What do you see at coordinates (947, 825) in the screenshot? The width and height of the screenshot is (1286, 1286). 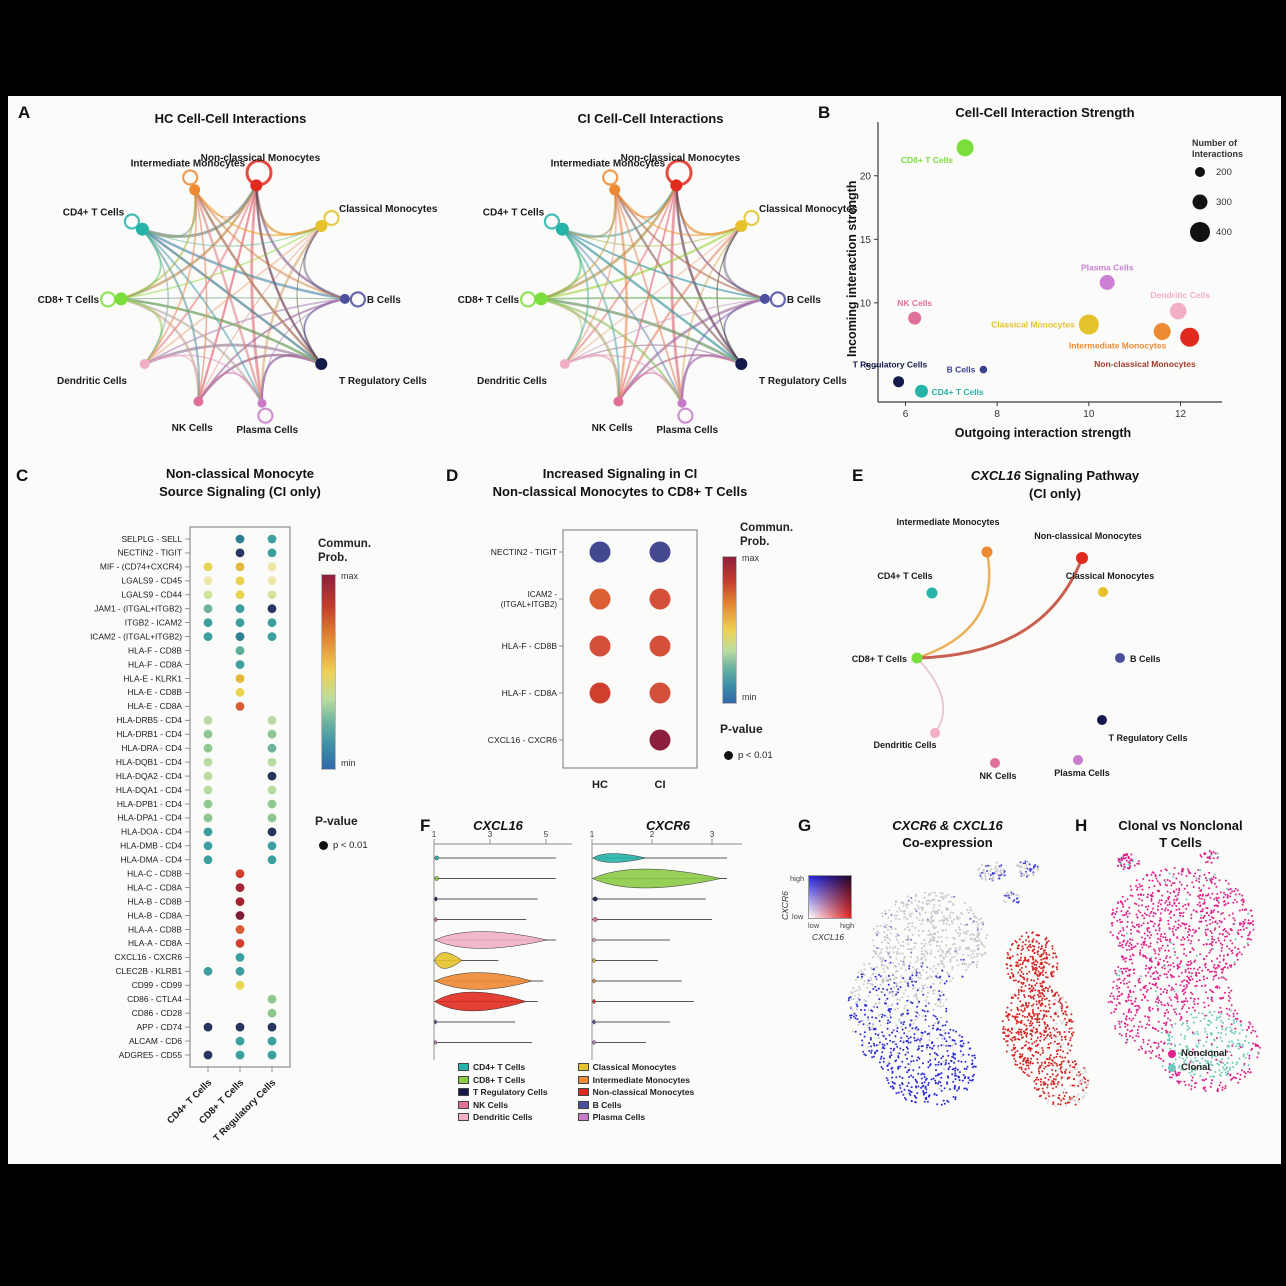 I see `panel-g-title: CXCR6 & CXCL16` at bounding box center [947, 825].